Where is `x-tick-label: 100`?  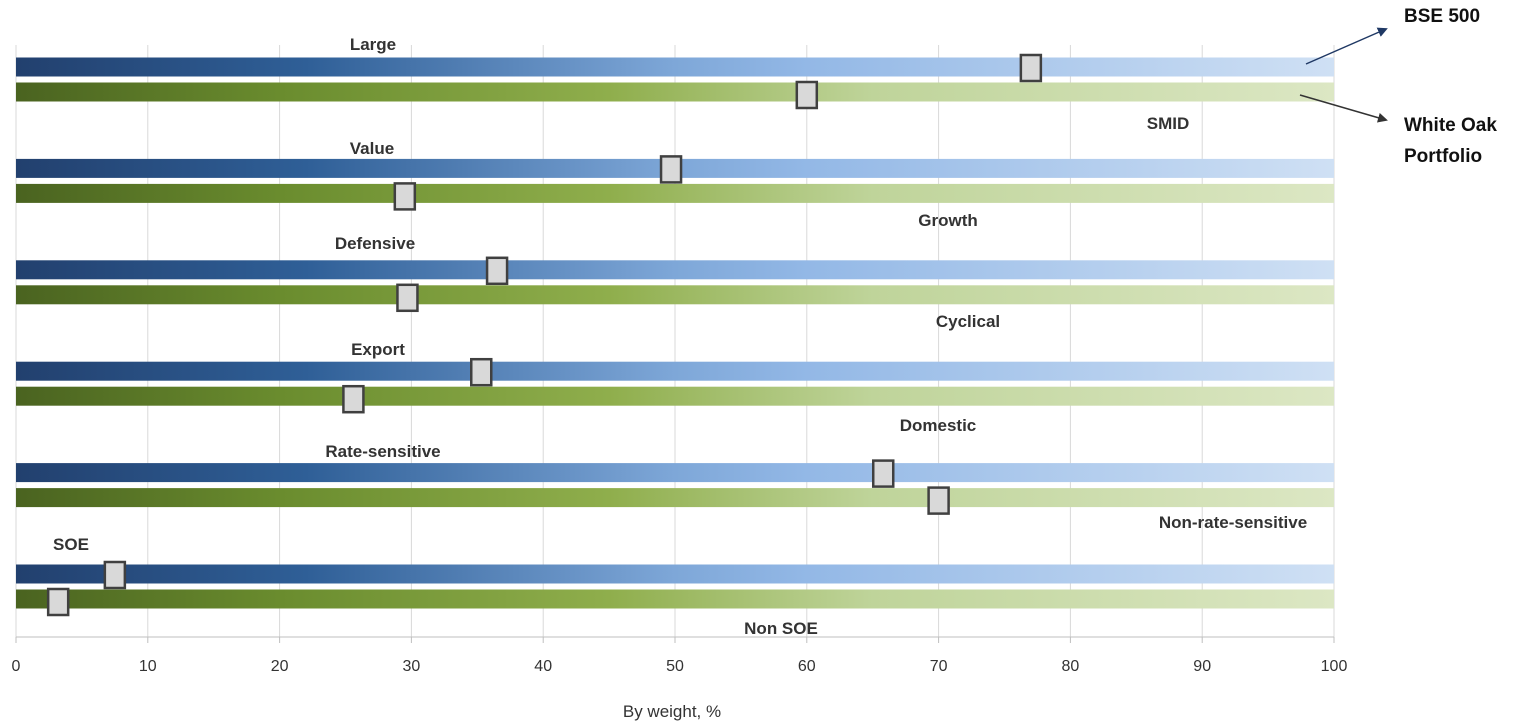 x-tick-label: 100 is located at coordinates (1334, 666).